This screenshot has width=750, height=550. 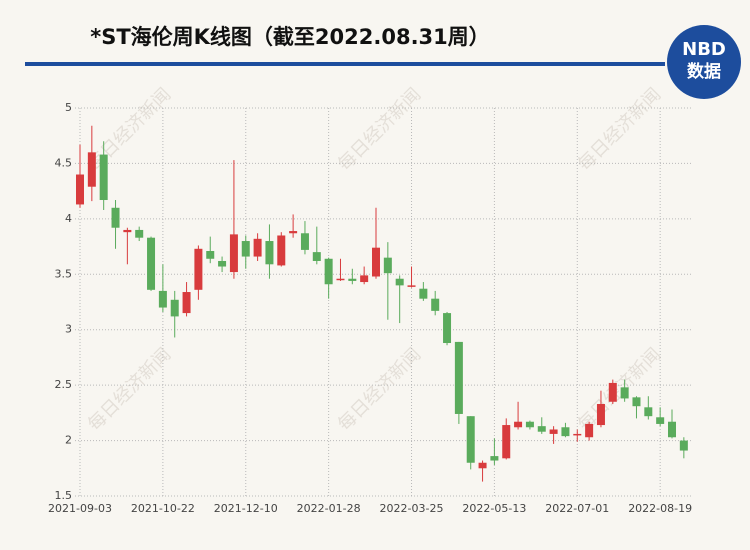 What do you see at coordinates (68, 329) in the screenshot?
I see `y-tick-label: 3` at bounding box center [68, 329].